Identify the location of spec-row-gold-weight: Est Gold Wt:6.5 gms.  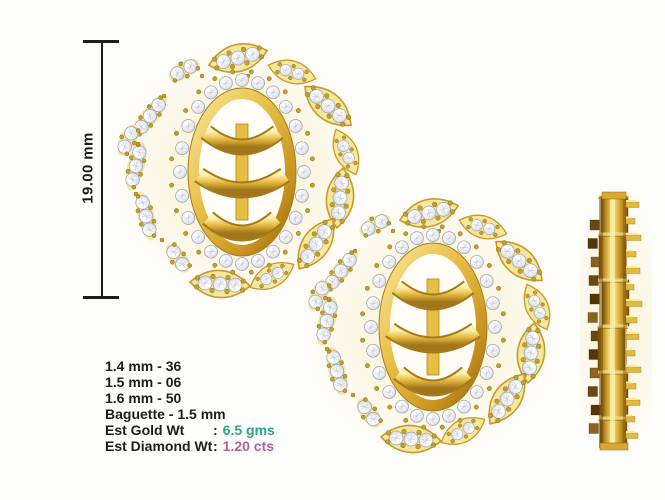
(190, 430).